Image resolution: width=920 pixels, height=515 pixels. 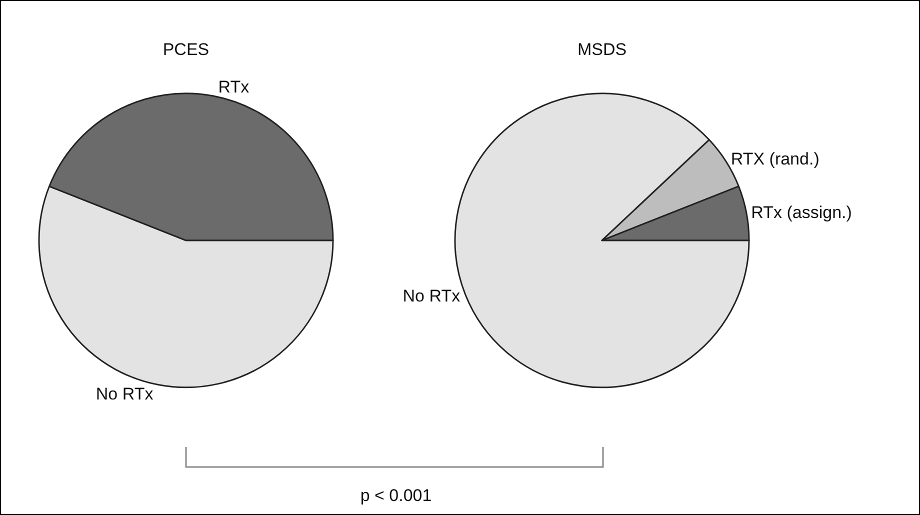 What do you see at coordinates (775, 158) in the screenshot?
I see `slice-label: RTX (rand.)` at bounding box center [775, 158].